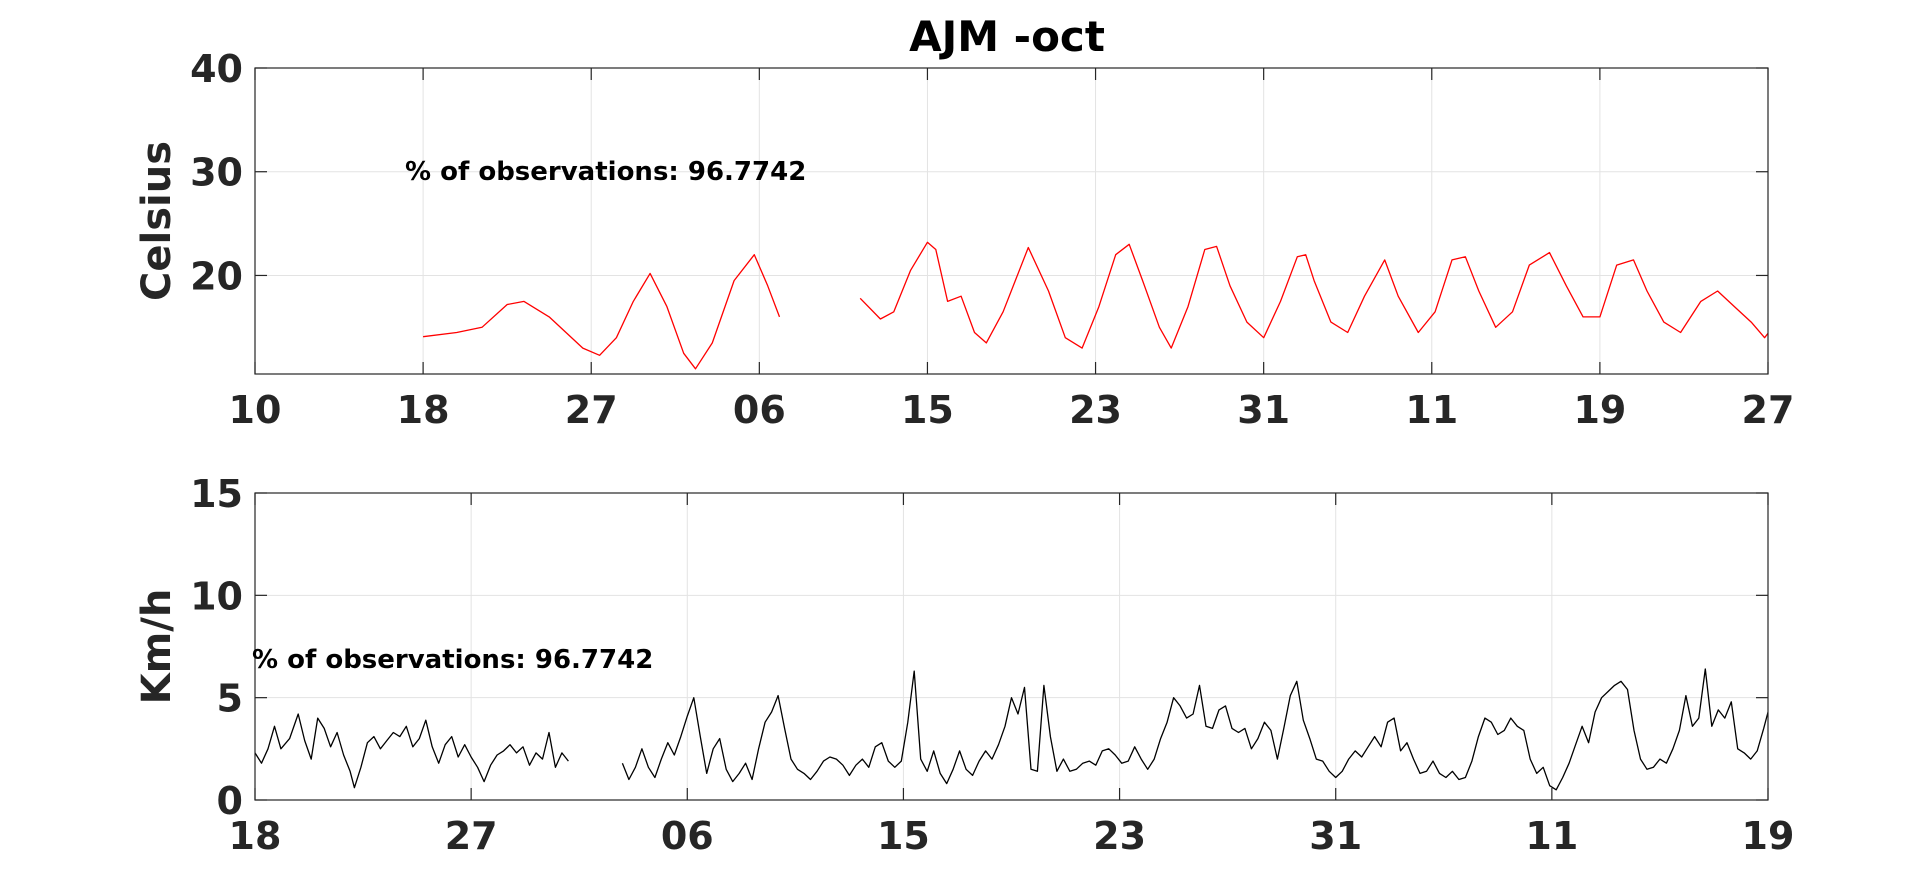  I want to click on y-tick-label: 10, so click(216, 596).